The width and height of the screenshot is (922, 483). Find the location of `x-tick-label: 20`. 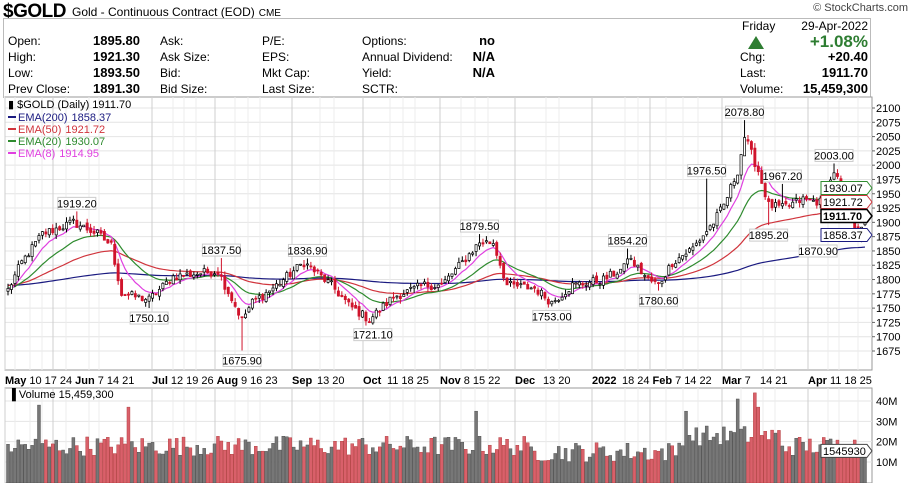

x-tick-label: 20 is located at coordinates (564, 381).